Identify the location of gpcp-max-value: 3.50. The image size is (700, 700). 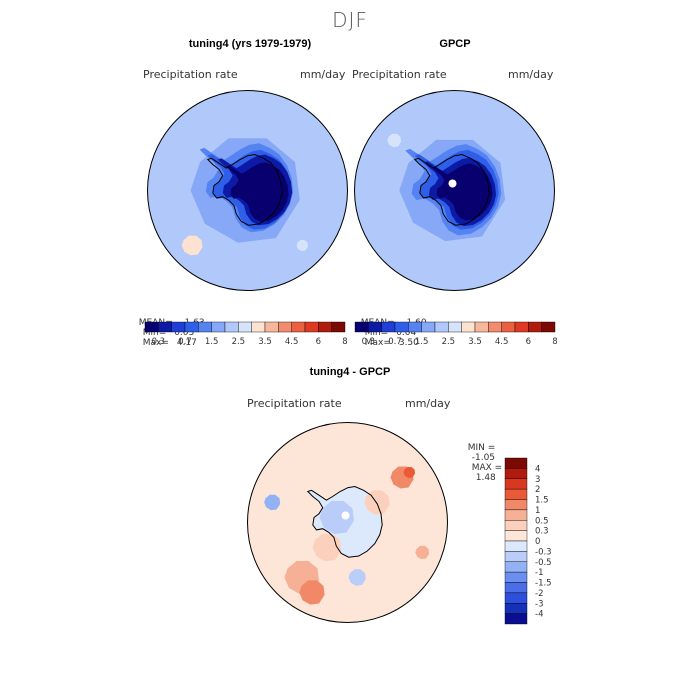
(408, 343).